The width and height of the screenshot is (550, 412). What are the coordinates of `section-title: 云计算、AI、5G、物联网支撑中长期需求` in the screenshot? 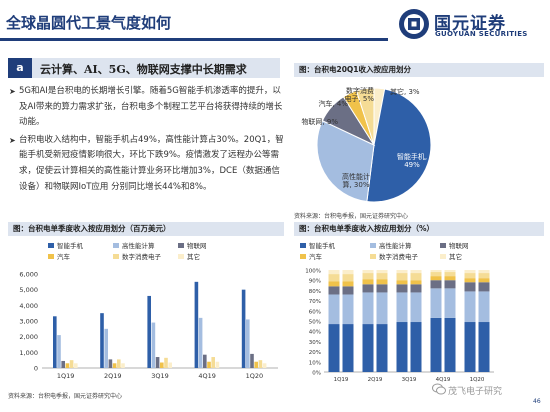 It's located at (143, 69).